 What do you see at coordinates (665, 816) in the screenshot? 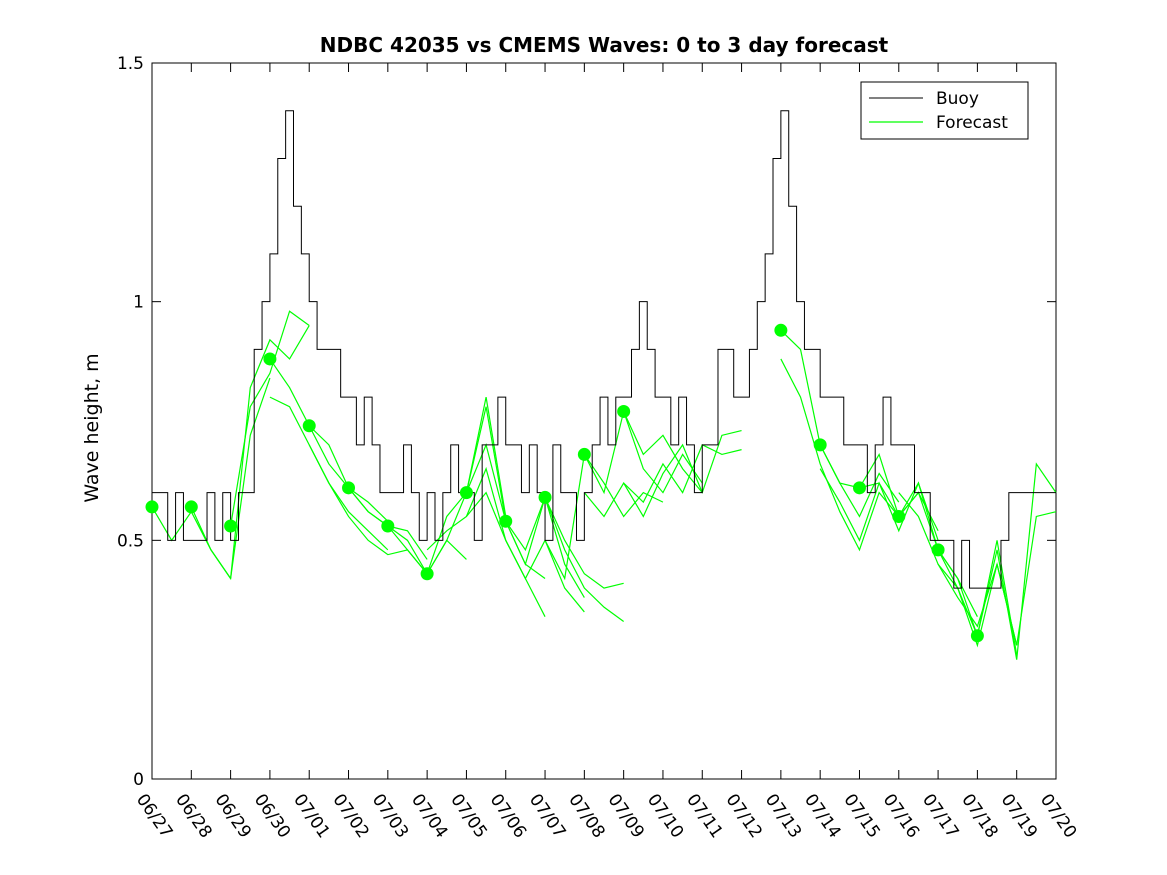
I see `x-tick-label: 07/10` at bounding box center [665, 816].